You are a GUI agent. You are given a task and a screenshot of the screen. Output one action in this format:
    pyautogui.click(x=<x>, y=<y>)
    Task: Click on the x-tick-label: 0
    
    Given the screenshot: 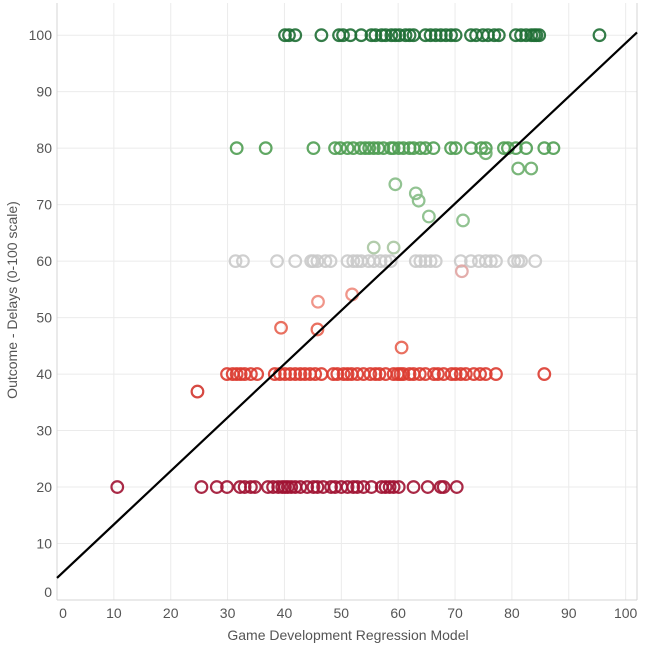 What is the action you would take?
    pyautogui.click(x=63, y=613)
    